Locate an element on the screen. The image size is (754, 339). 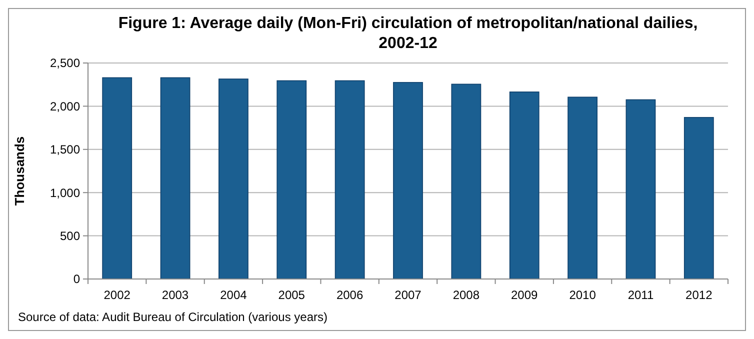
x-tick-label: 2012 is located at coordinates (699, 295).